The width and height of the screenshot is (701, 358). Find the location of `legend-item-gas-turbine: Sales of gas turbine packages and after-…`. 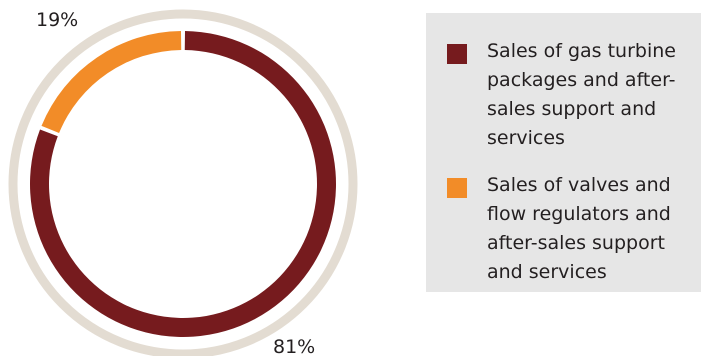

legend-item-gas-turbine: Sales of gas turbine packages and after-… is located at coordinates (574, 95).